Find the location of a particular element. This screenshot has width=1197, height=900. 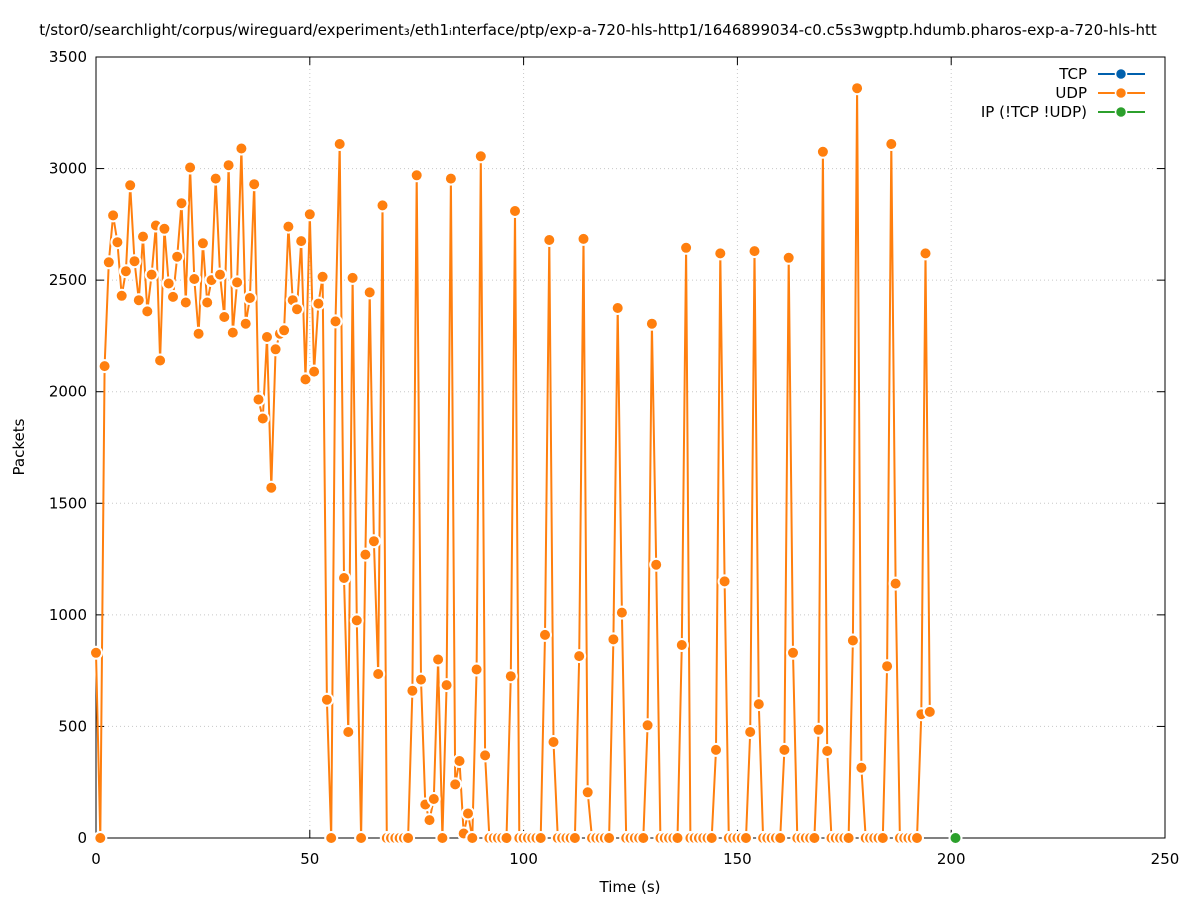

legend-label: IP (!TCP !UDP) is located at coordinates (1034, 112).